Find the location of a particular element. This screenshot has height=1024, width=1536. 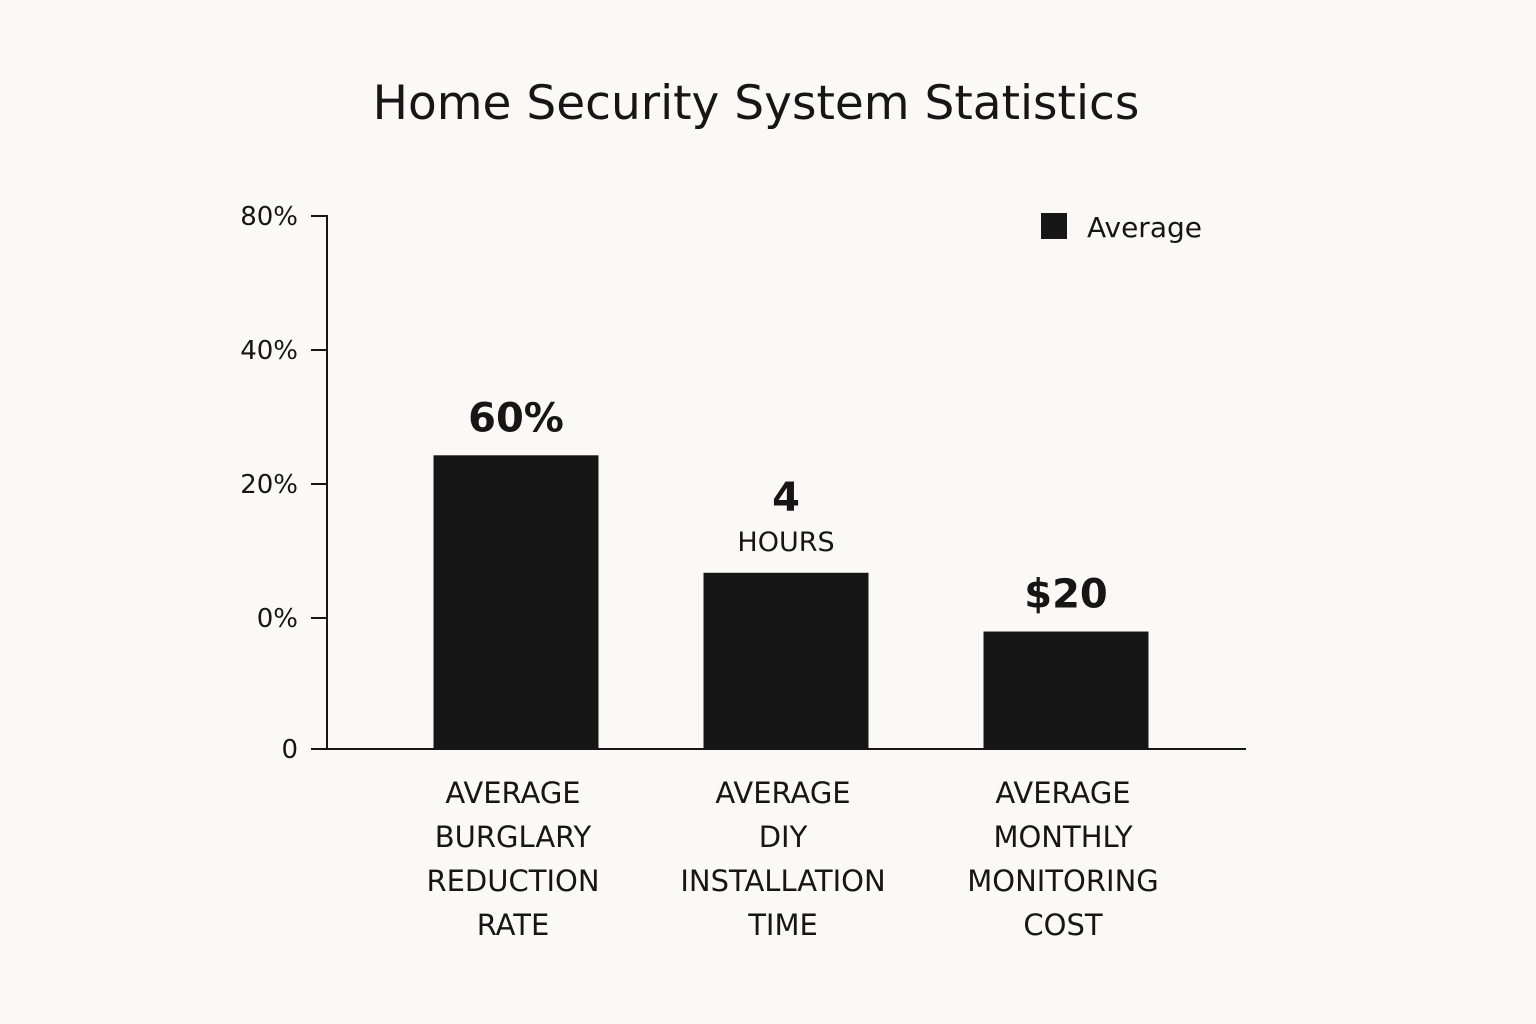

y-tick-label: 0% is located at coordinates (277, 619).